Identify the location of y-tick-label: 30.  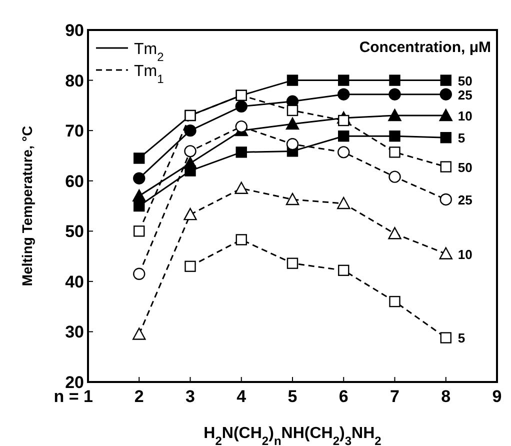
(74, 332).